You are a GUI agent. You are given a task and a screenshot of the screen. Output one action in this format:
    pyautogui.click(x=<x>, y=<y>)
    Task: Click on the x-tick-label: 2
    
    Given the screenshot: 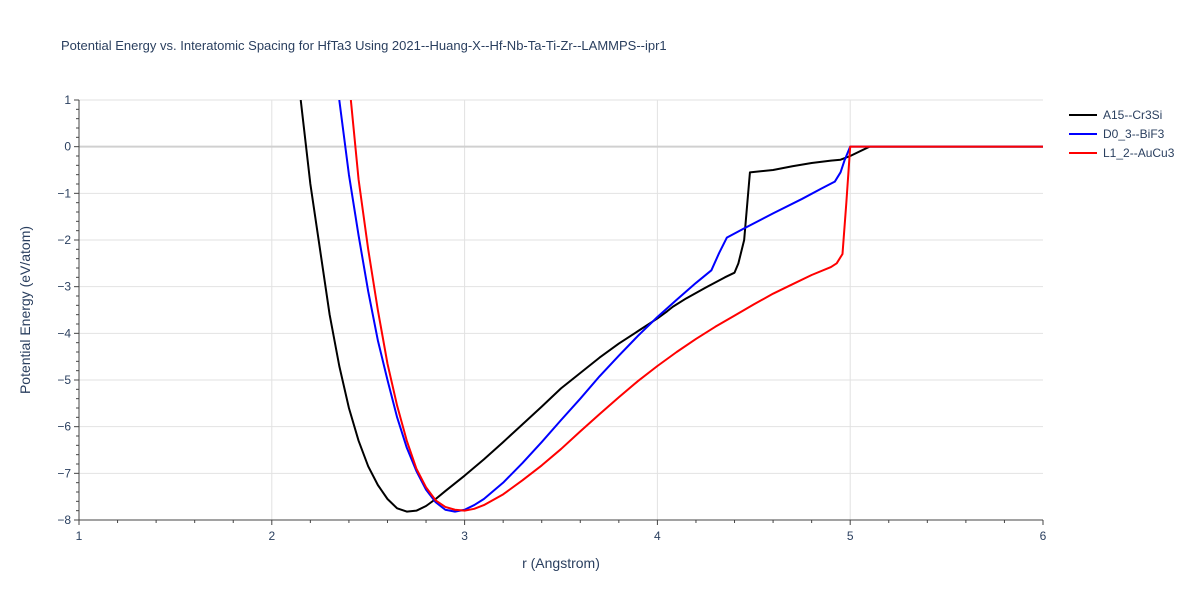 What is the action you would take?
    pyautogui.click(x=271, y=536)
    